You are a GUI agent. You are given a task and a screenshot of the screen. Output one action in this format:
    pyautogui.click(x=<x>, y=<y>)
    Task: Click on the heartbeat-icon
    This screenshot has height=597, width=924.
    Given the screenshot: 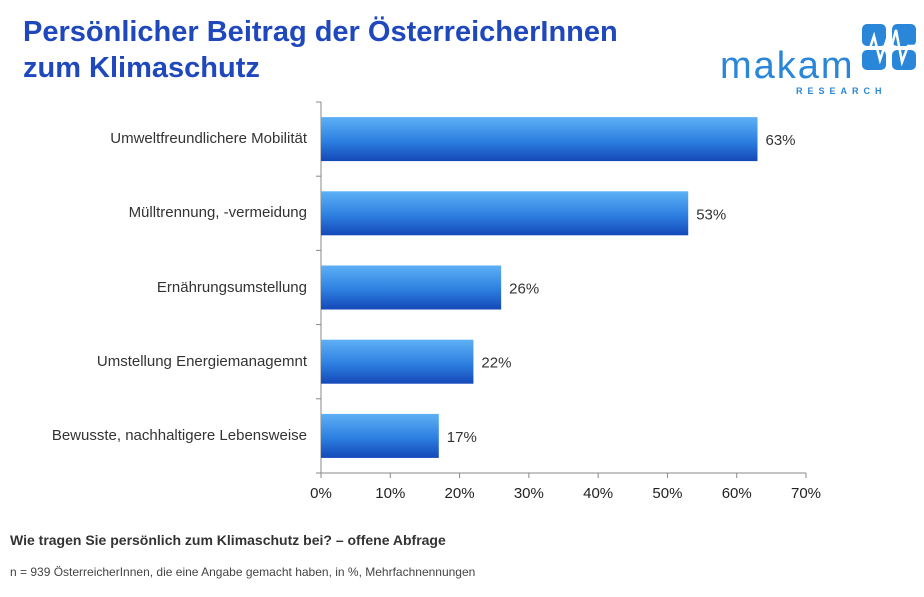 What is the action you would take?
    pyautogui.click(x=890, y=47)
    